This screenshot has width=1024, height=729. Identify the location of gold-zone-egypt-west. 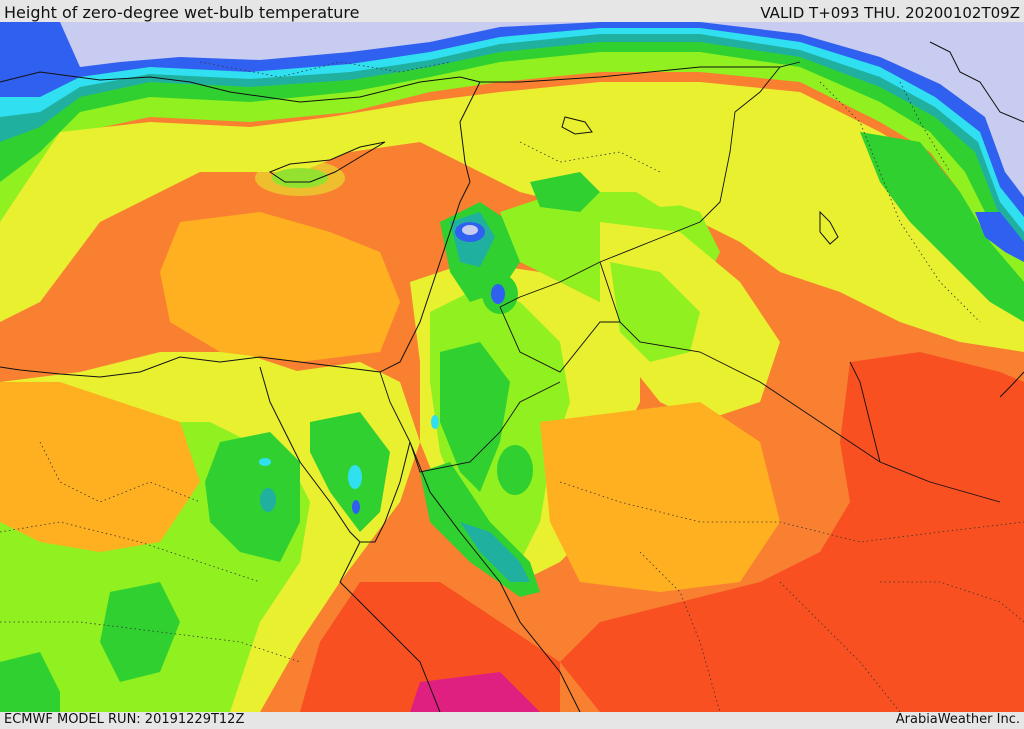
(100, 467).